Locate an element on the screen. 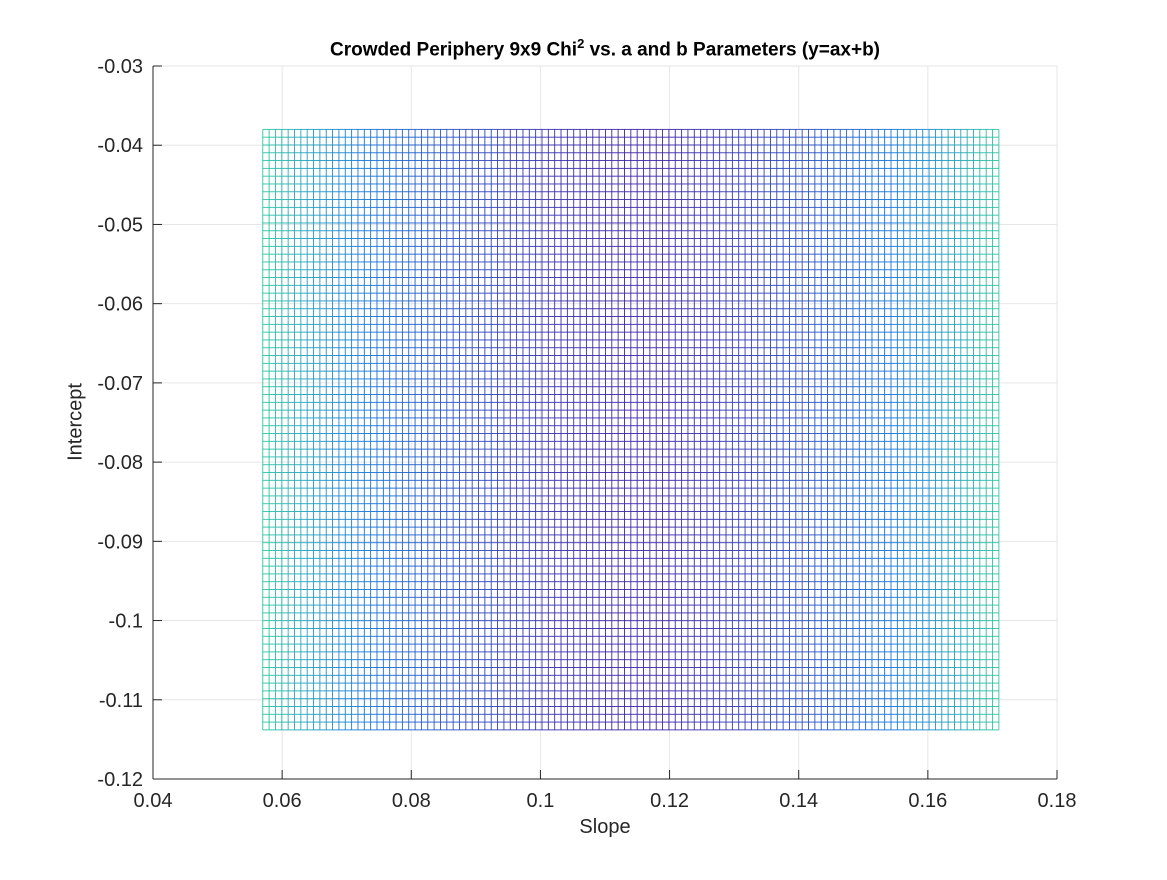 The width and height of the screenshot is (1167, 880). x-tick-label: 0.18 is located at coordinates (1057, 801).